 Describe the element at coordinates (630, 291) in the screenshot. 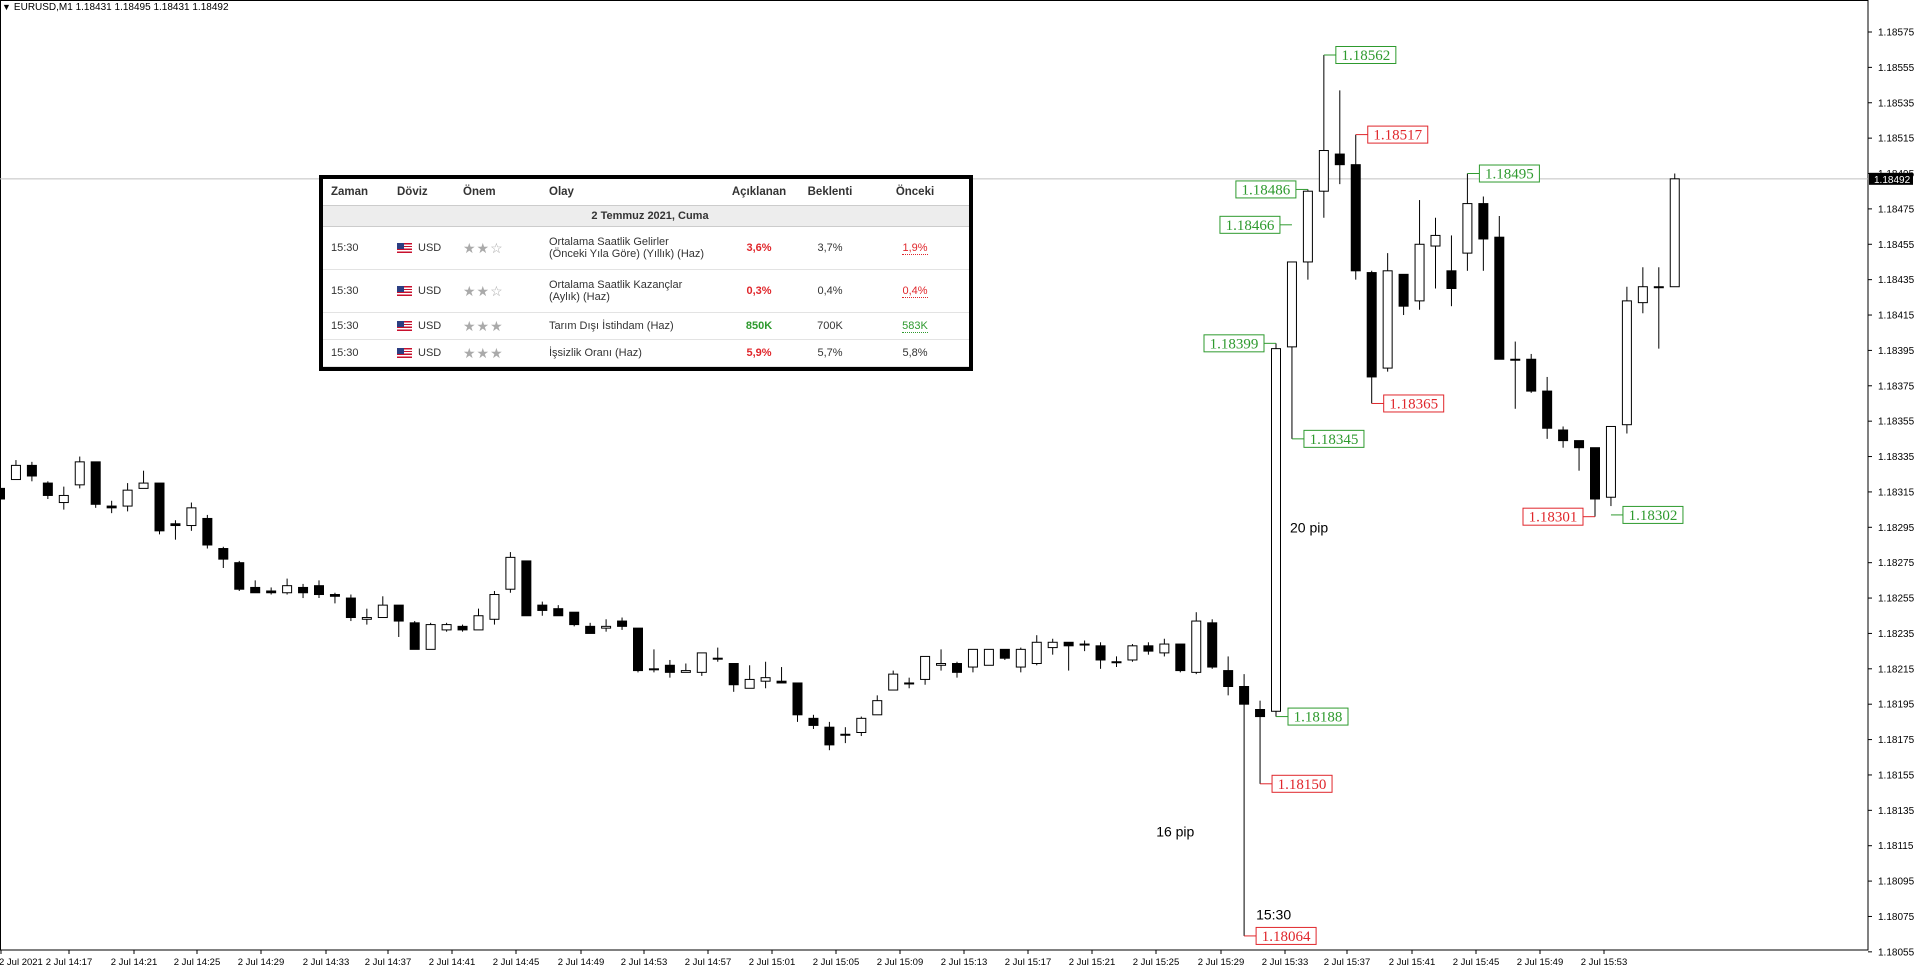

I see `event-cell: Ortalama Saatlik Kazançlar (Aylık) (Haz)` at that location.